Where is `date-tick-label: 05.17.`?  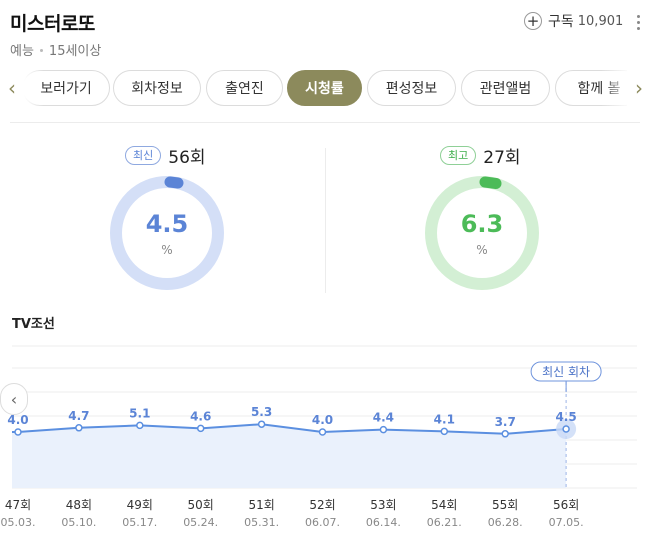
date-tick-label: 05.17. is located at coordinates (139, 522).